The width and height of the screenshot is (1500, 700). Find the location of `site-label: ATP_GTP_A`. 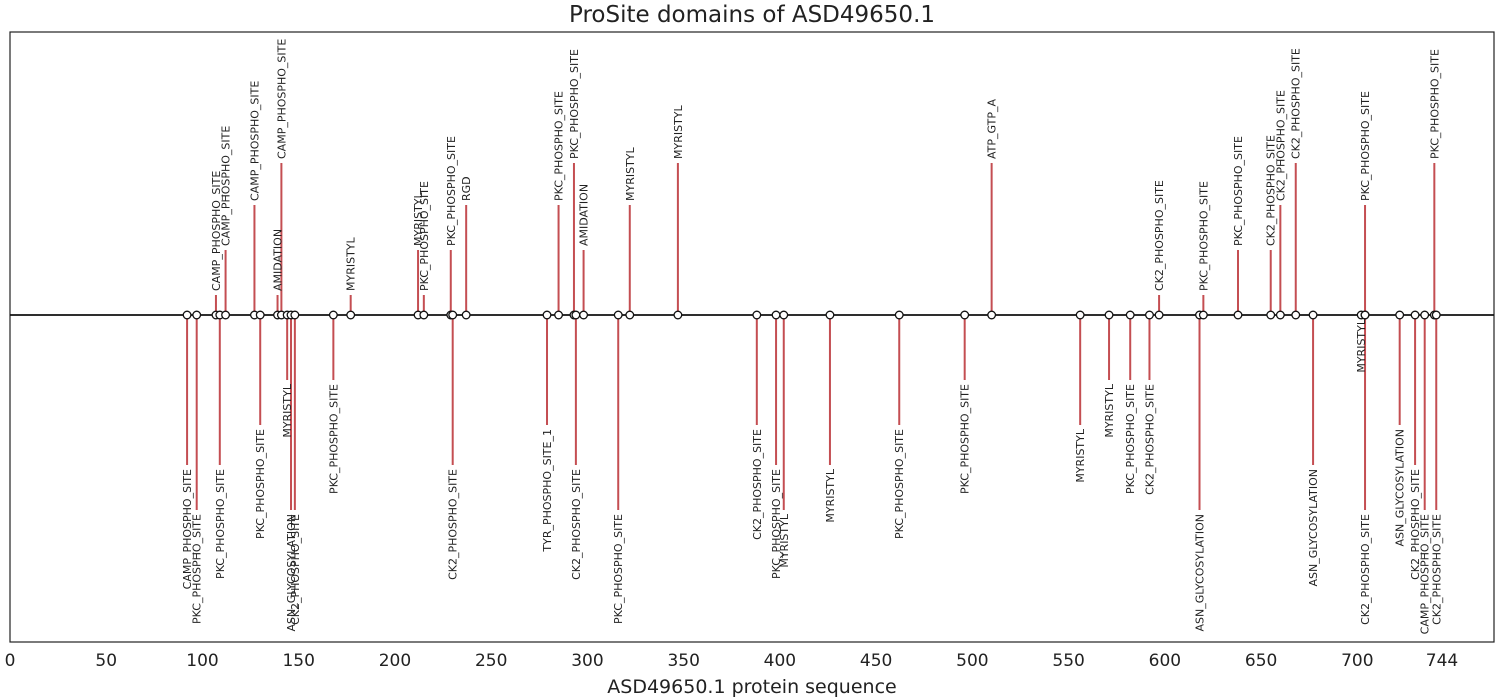

site-label: ATP_GTP_A is located at coordinates (992, 128).